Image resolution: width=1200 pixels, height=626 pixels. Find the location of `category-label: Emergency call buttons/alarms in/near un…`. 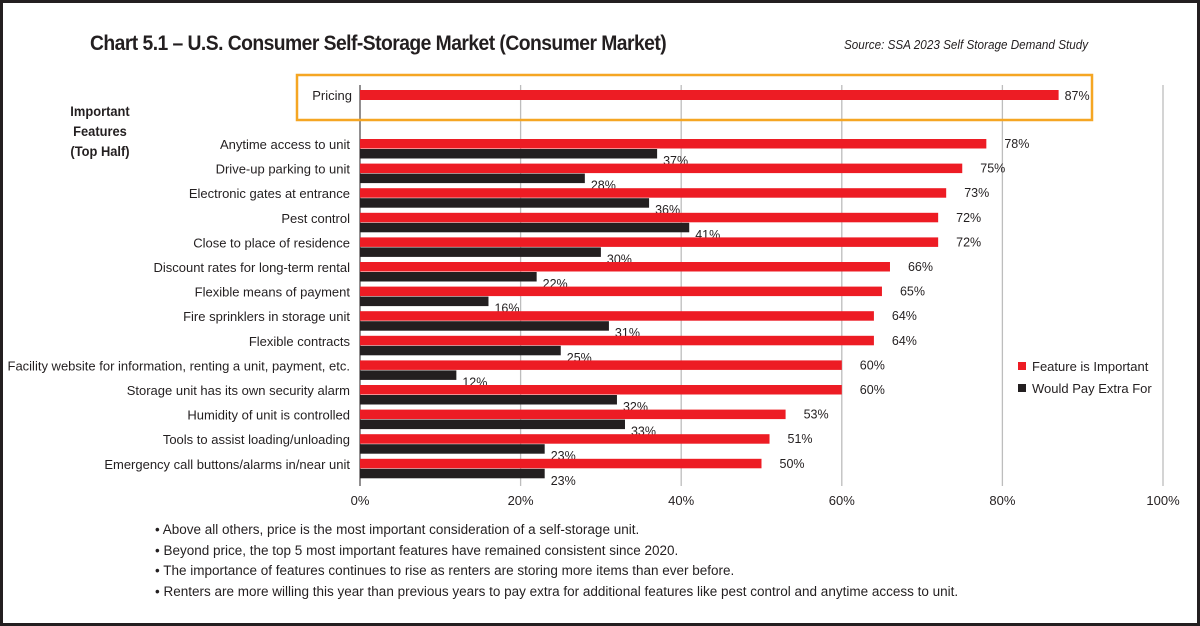

category-label: Emergency call buttons/alarms in/near un… is located at coordinates (227, 464).